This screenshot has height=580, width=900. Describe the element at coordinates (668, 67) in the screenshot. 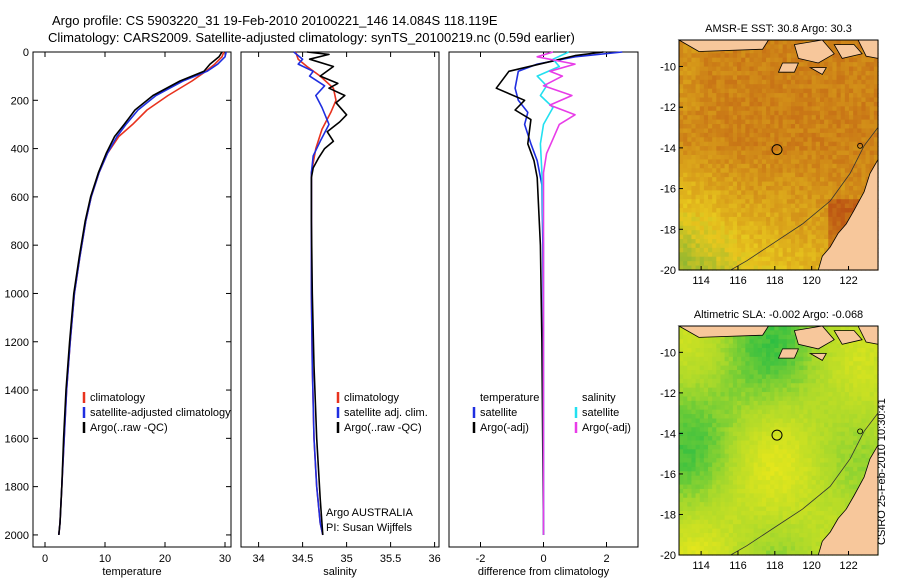

I see `y-tick-label: -10` at that location.